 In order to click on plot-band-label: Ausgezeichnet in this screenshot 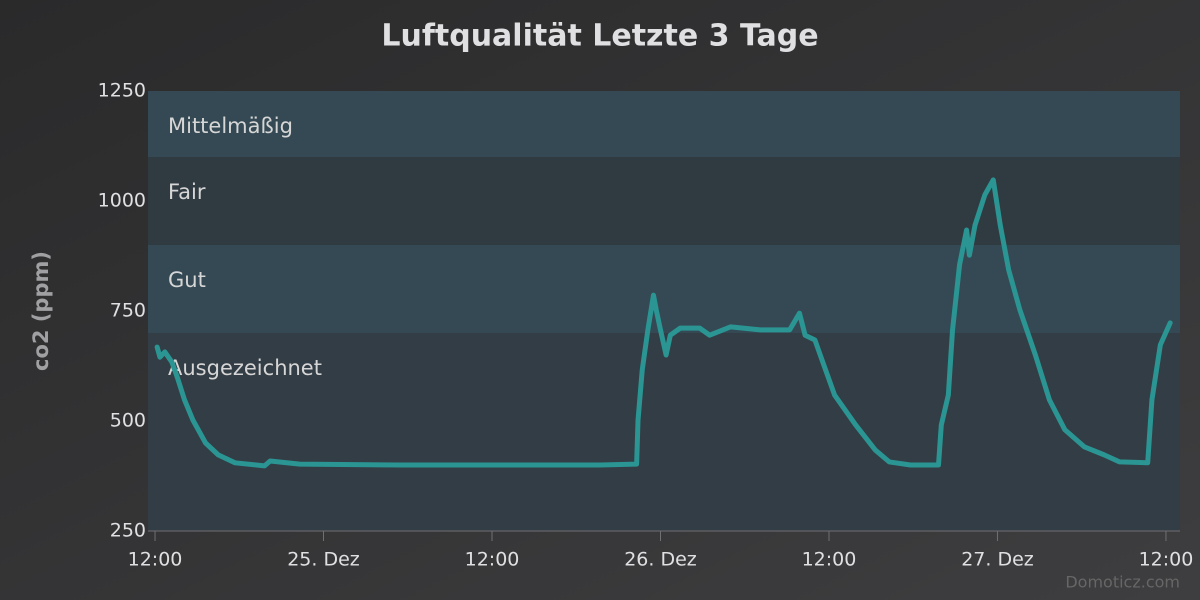, I will do `click(245, 368)`.